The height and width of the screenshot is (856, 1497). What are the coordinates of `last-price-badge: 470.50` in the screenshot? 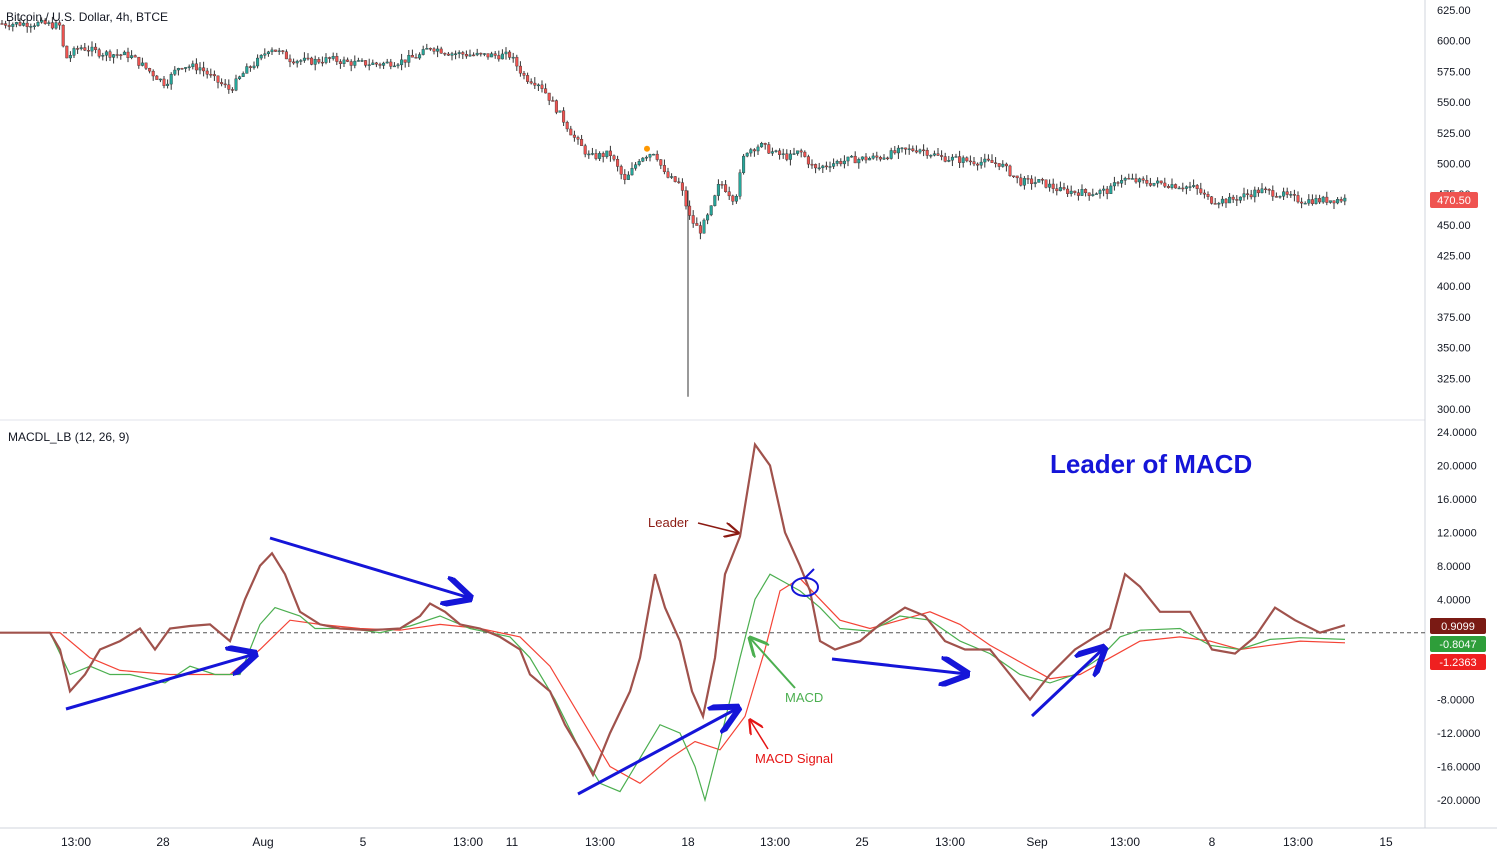 It's located at (1454, 200).